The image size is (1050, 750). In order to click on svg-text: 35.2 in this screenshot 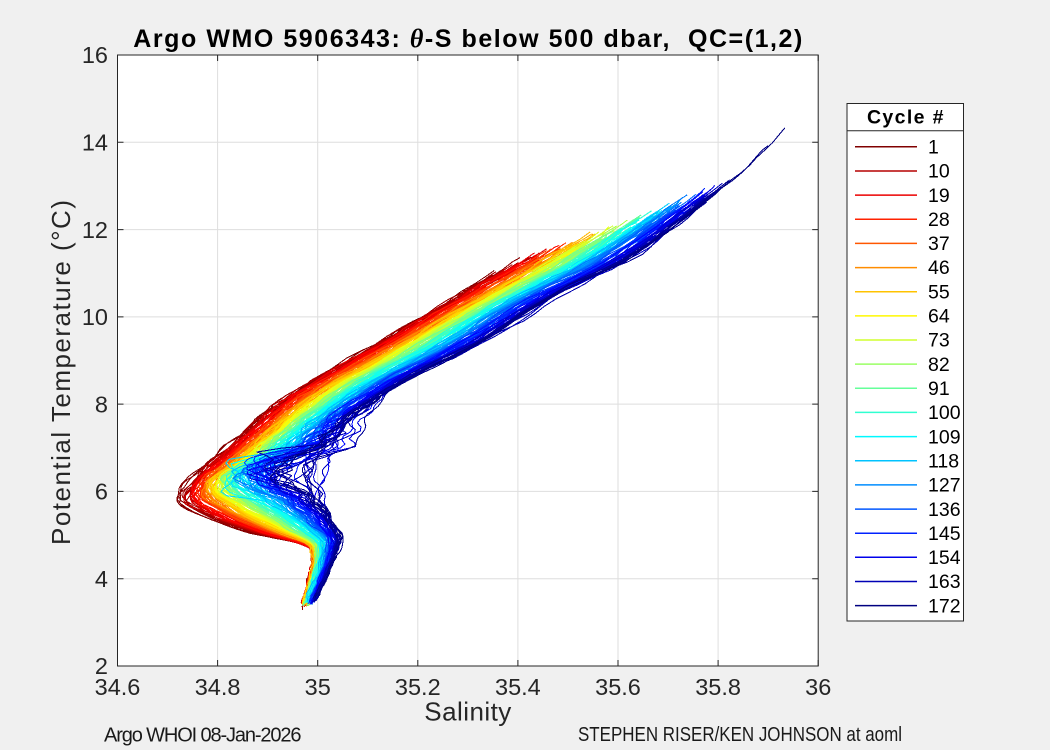, I will do `click(418, 687)`.